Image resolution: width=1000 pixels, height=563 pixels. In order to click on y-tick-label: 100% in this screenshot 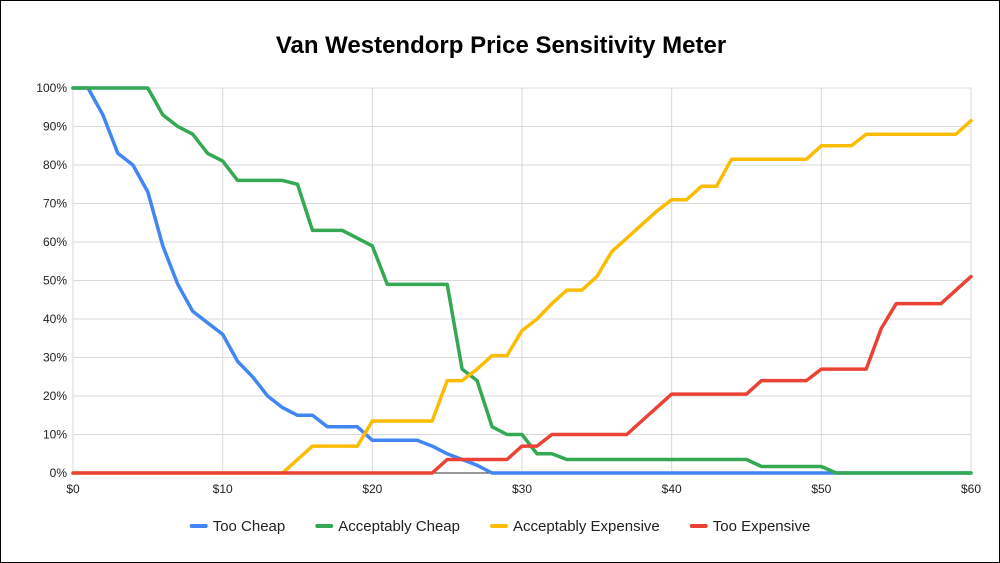, I will do `click(51, 88)`.